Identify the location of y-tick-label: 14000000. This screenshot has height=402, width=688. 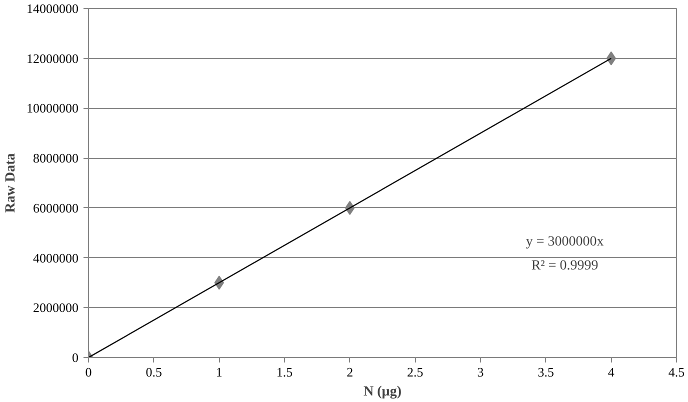
(52, 8).